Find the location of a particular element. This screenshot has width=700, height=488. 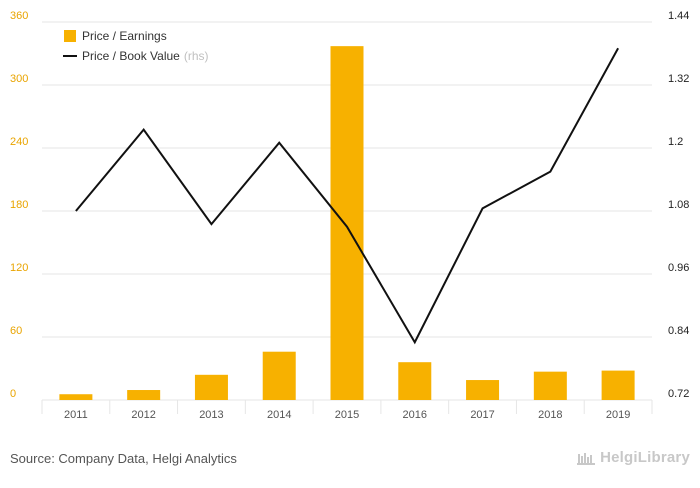

y-left-tick-label: 180 is located at coordinates (19, 205).